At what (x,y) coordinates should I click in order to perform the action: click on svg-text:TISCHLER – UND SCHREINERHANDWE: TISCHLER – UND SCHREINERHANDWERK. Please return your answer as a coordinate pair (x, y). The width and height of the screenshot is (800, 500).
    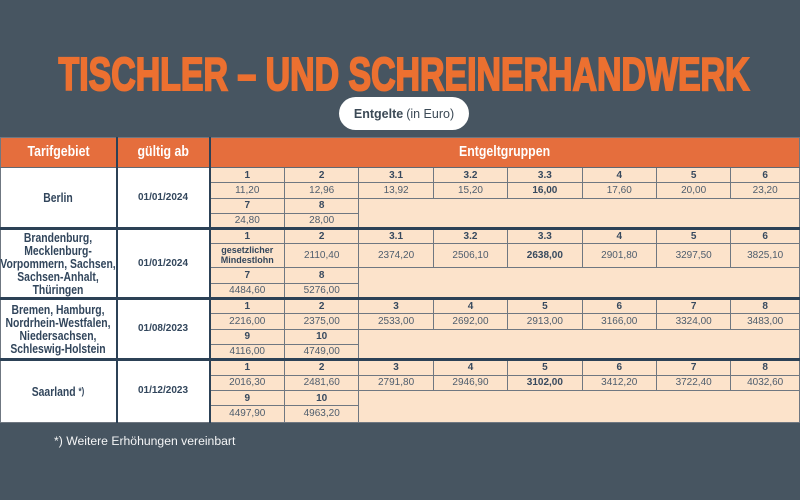
    Looking at the image, I should click on (404, 74).